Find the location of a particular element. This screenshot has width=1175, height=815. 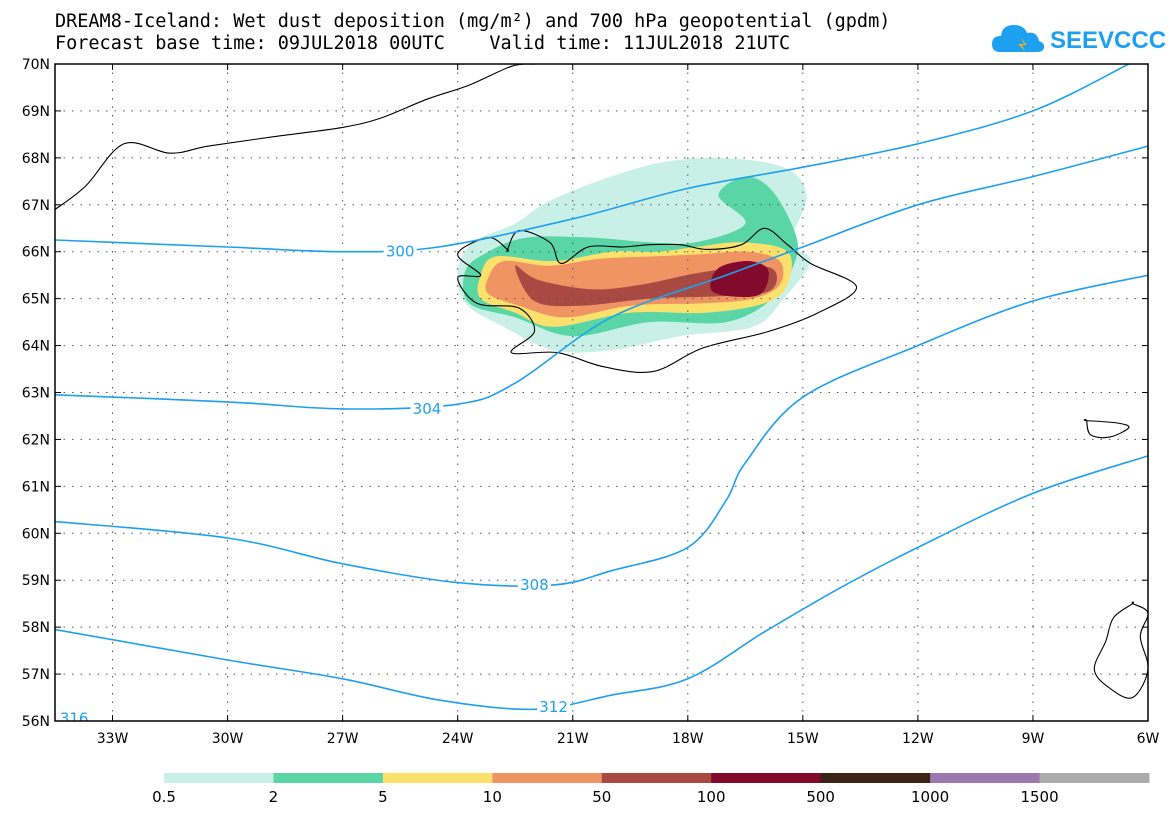

coastline-greenland is located at coordinates (295, 137).